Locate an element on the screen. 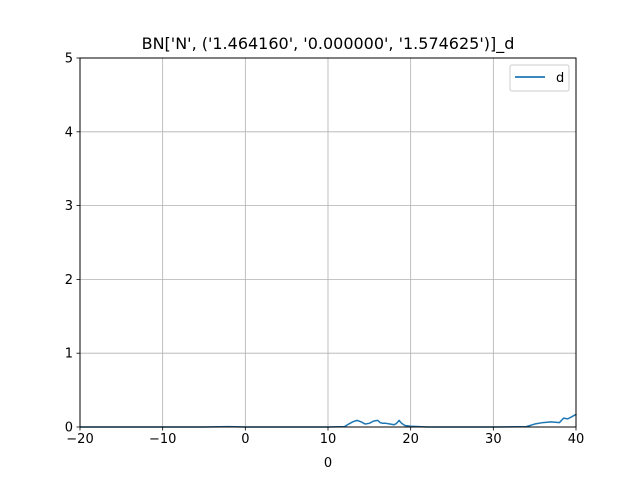 The width and height of the screenshot is (640, 480). x-axis-label: 0 is located at coordinates (328, 463).